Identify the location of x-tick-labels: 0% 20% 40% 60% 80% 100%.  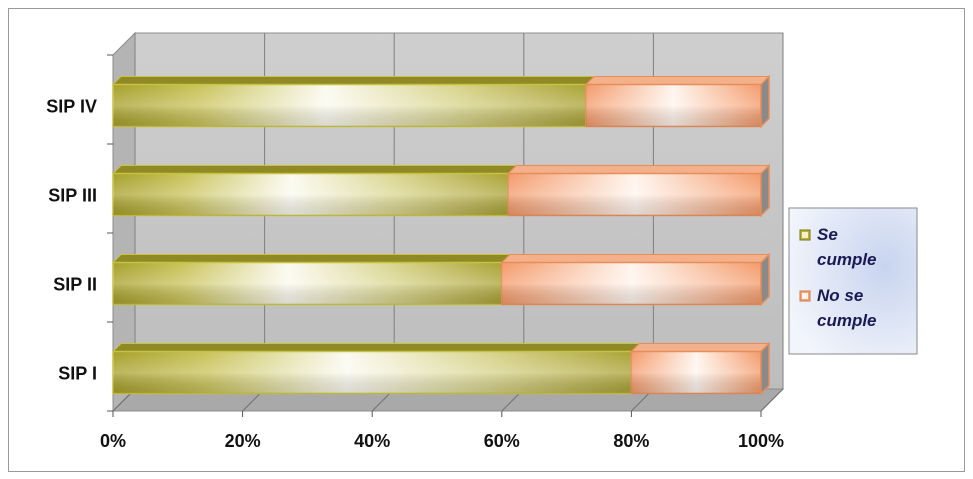
(442, 441).